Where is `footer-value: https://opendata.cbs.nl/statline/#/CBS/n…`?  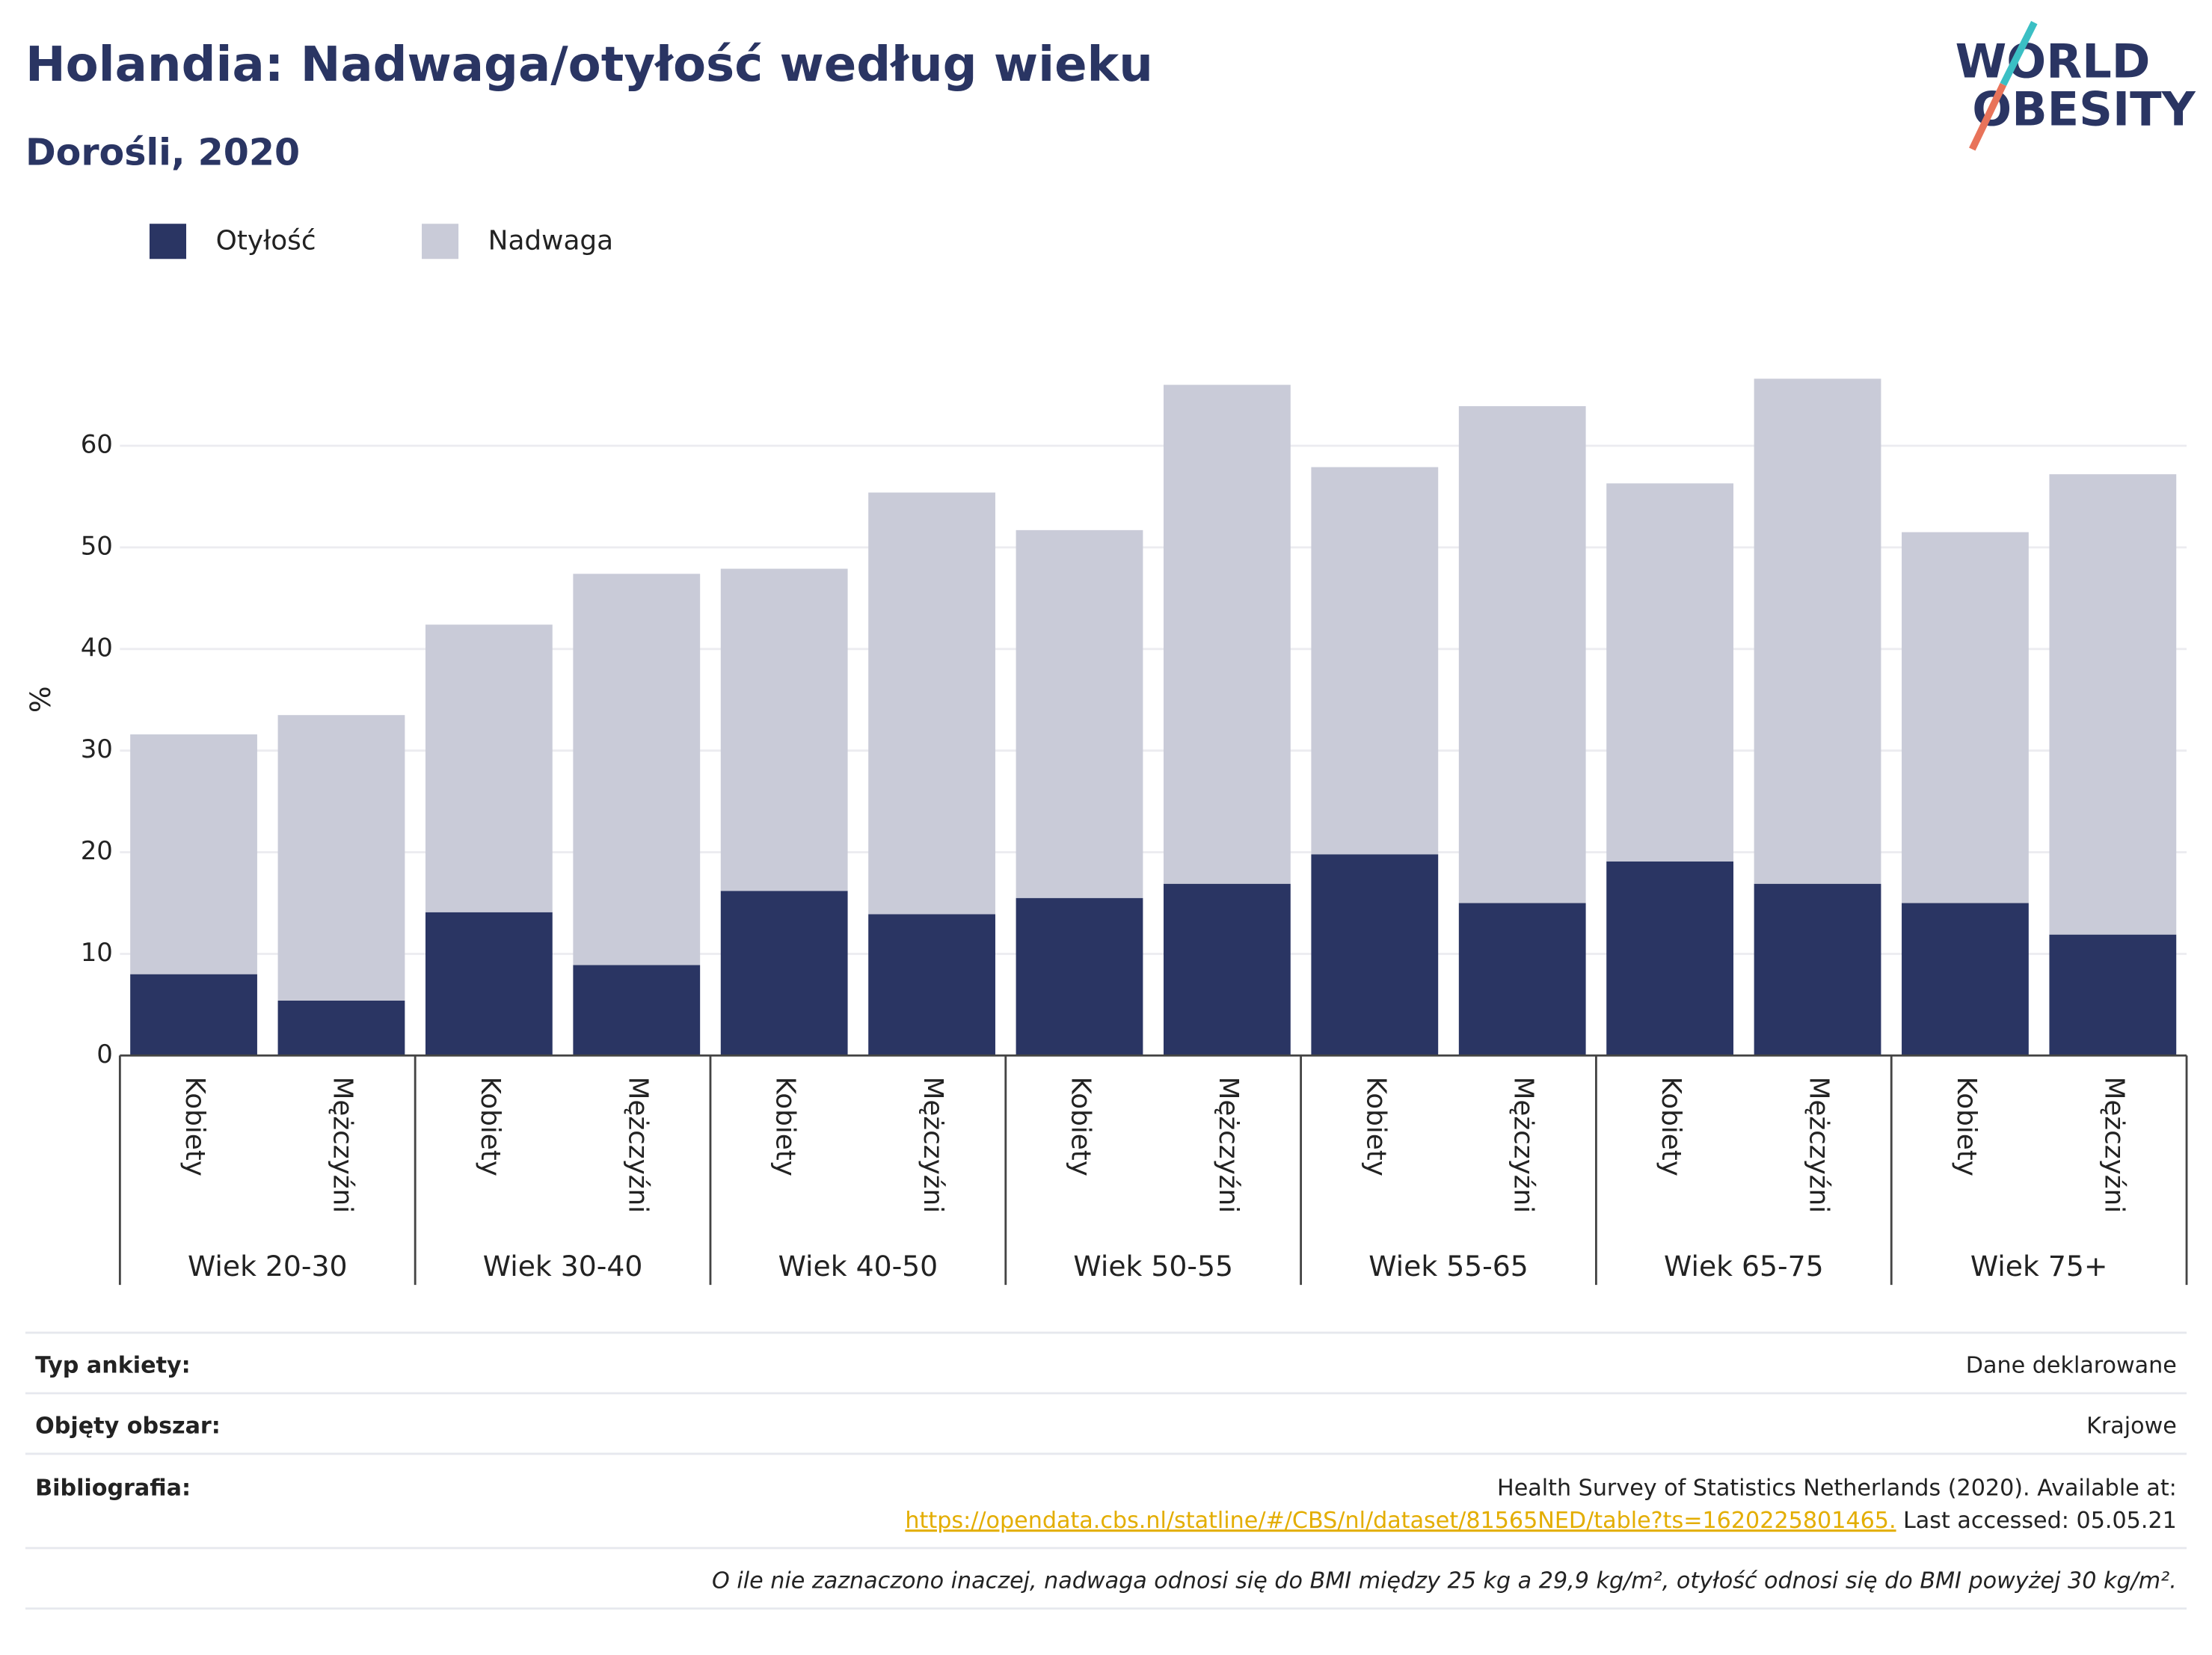
footer-value: https://opendata.cbs.nl/statline/#/CBS/n… is located at coordinates (1540, 1521).